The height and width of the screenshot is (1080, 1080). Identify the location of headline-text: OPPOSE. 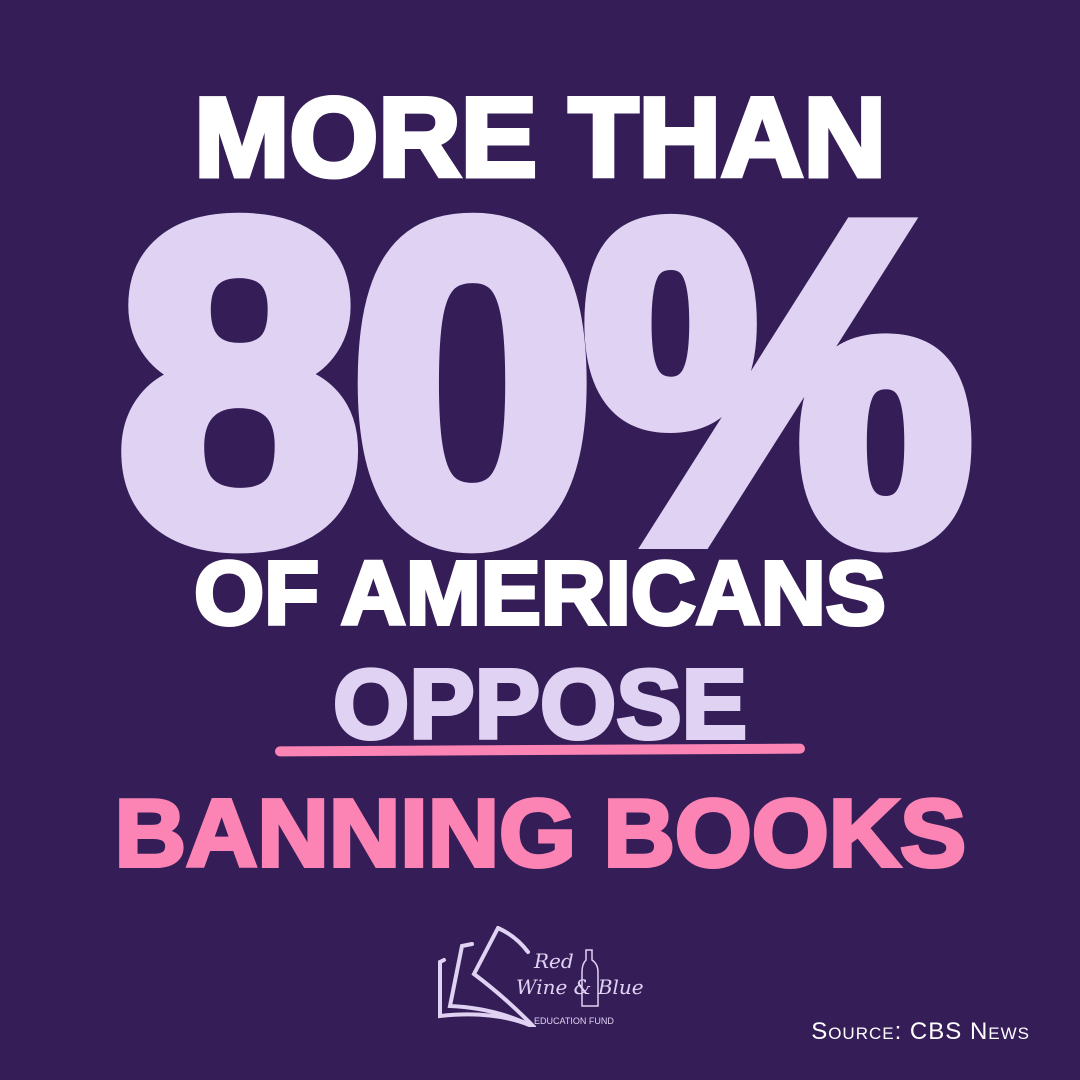
(540, 704).